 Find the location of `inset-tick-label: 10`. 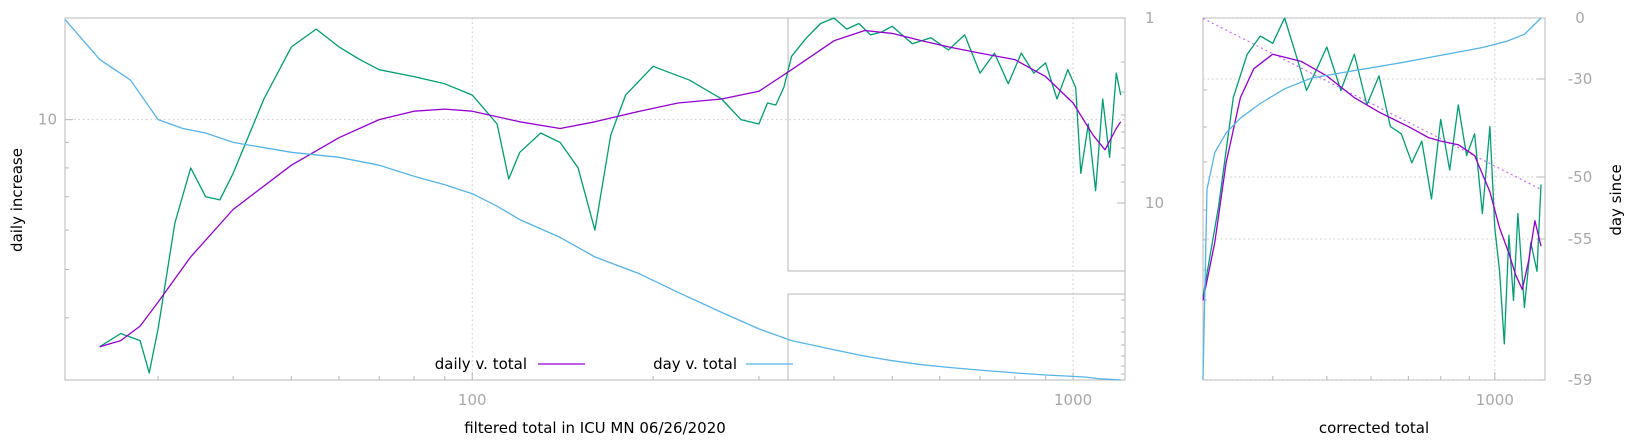

inset-tick-label: 10 is located at coordinates (1154, 203).